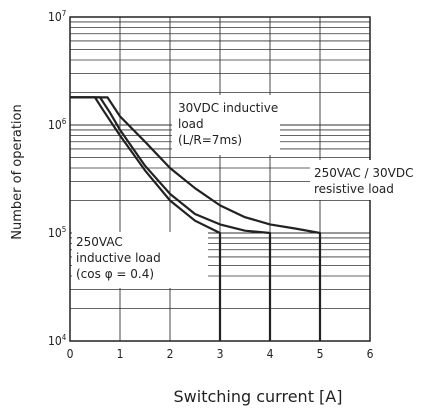 The image size is (431, 409). What do you see at coordinates (210, 140) in the screenshot?
I see `annotation-line: (L/R=7ms)` at bounding box center [210, 140].